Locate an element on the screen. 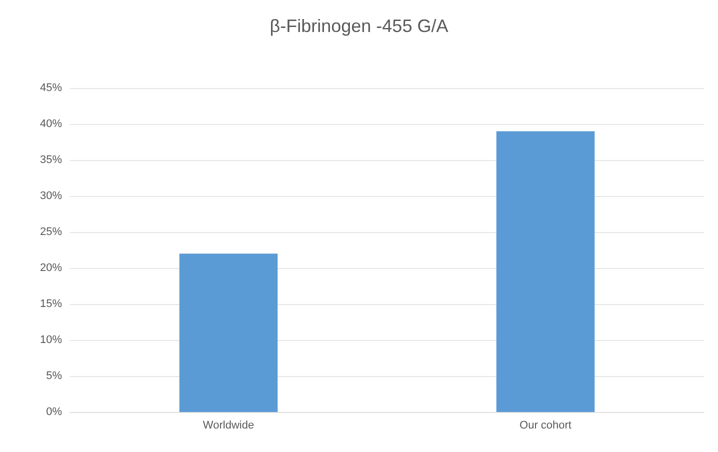 Image resolution: width=718 pixels, height=452 pixels. y-tick-label: 25% is located at coordinates (51, 232).